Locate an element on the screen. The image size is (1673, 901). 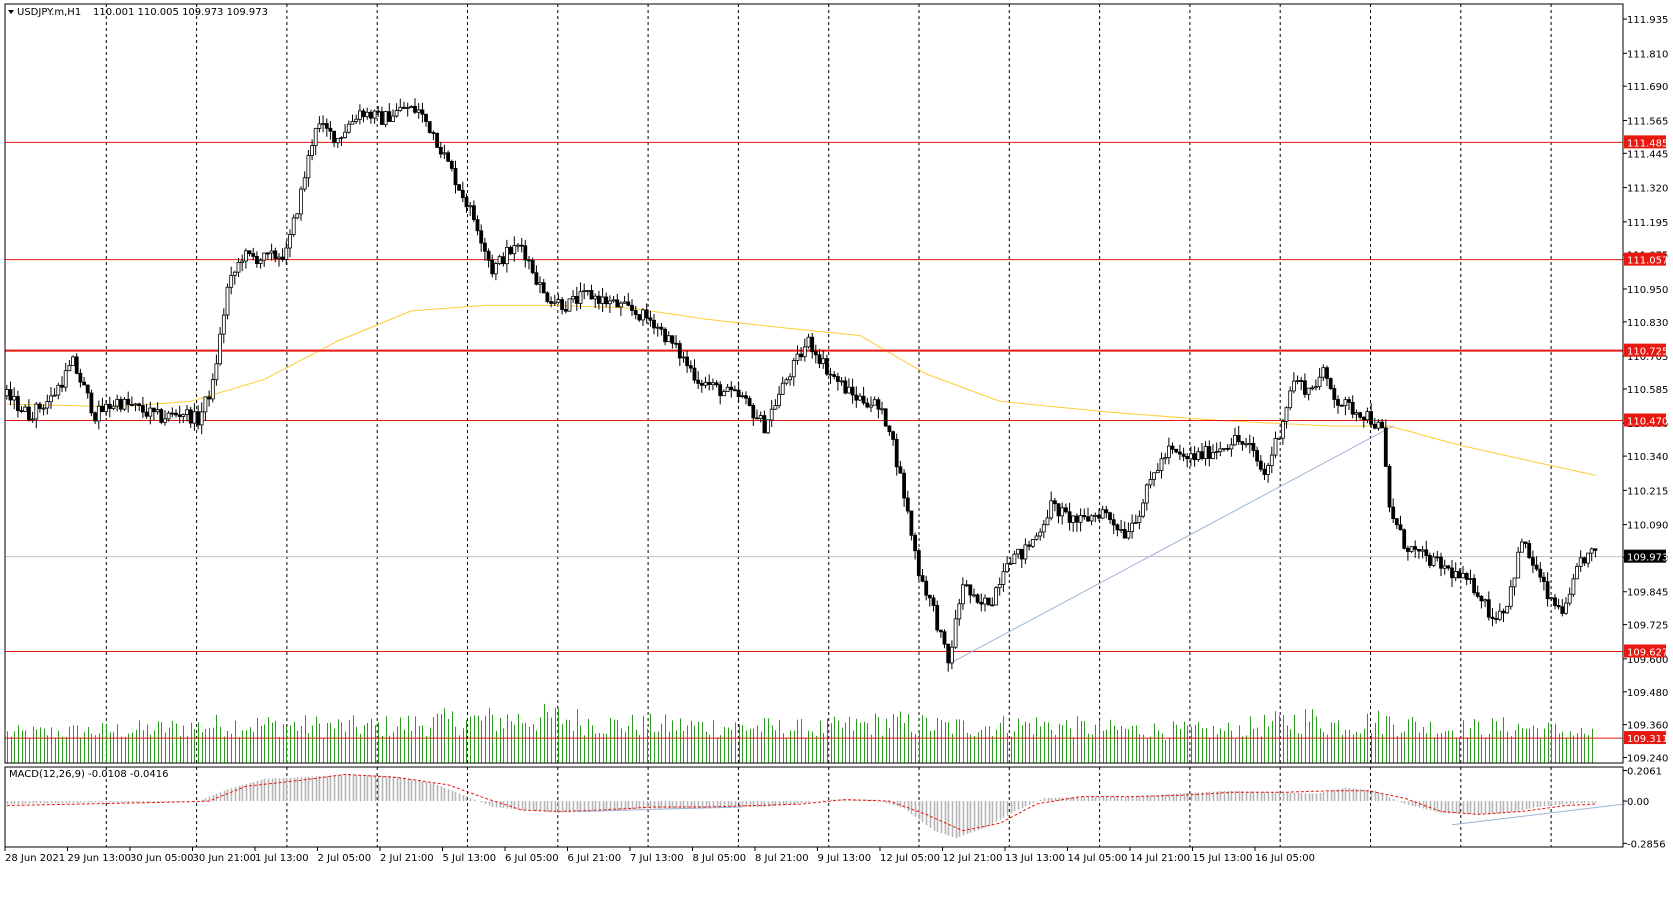
price-tick-label: 110.705 is located at coordinates (1647, 357).